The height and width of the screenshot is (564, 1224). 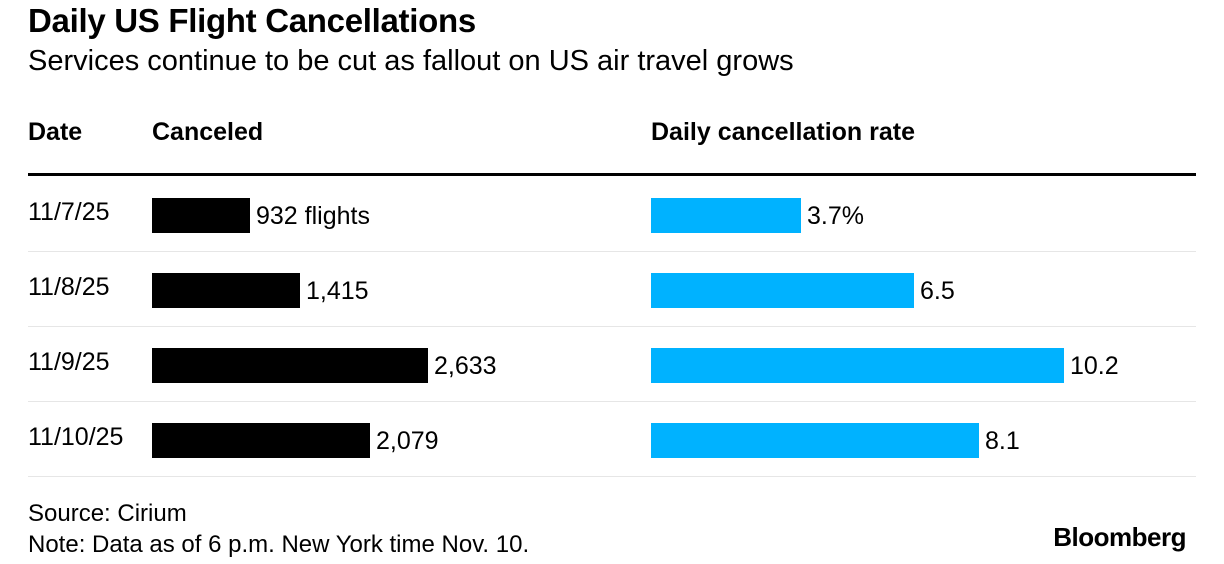 What do you see at coordinates (612, 289) in the screenshot?
I see `table-row: 11/8/25 1,415 6.5` at bounding box center [612, 289].